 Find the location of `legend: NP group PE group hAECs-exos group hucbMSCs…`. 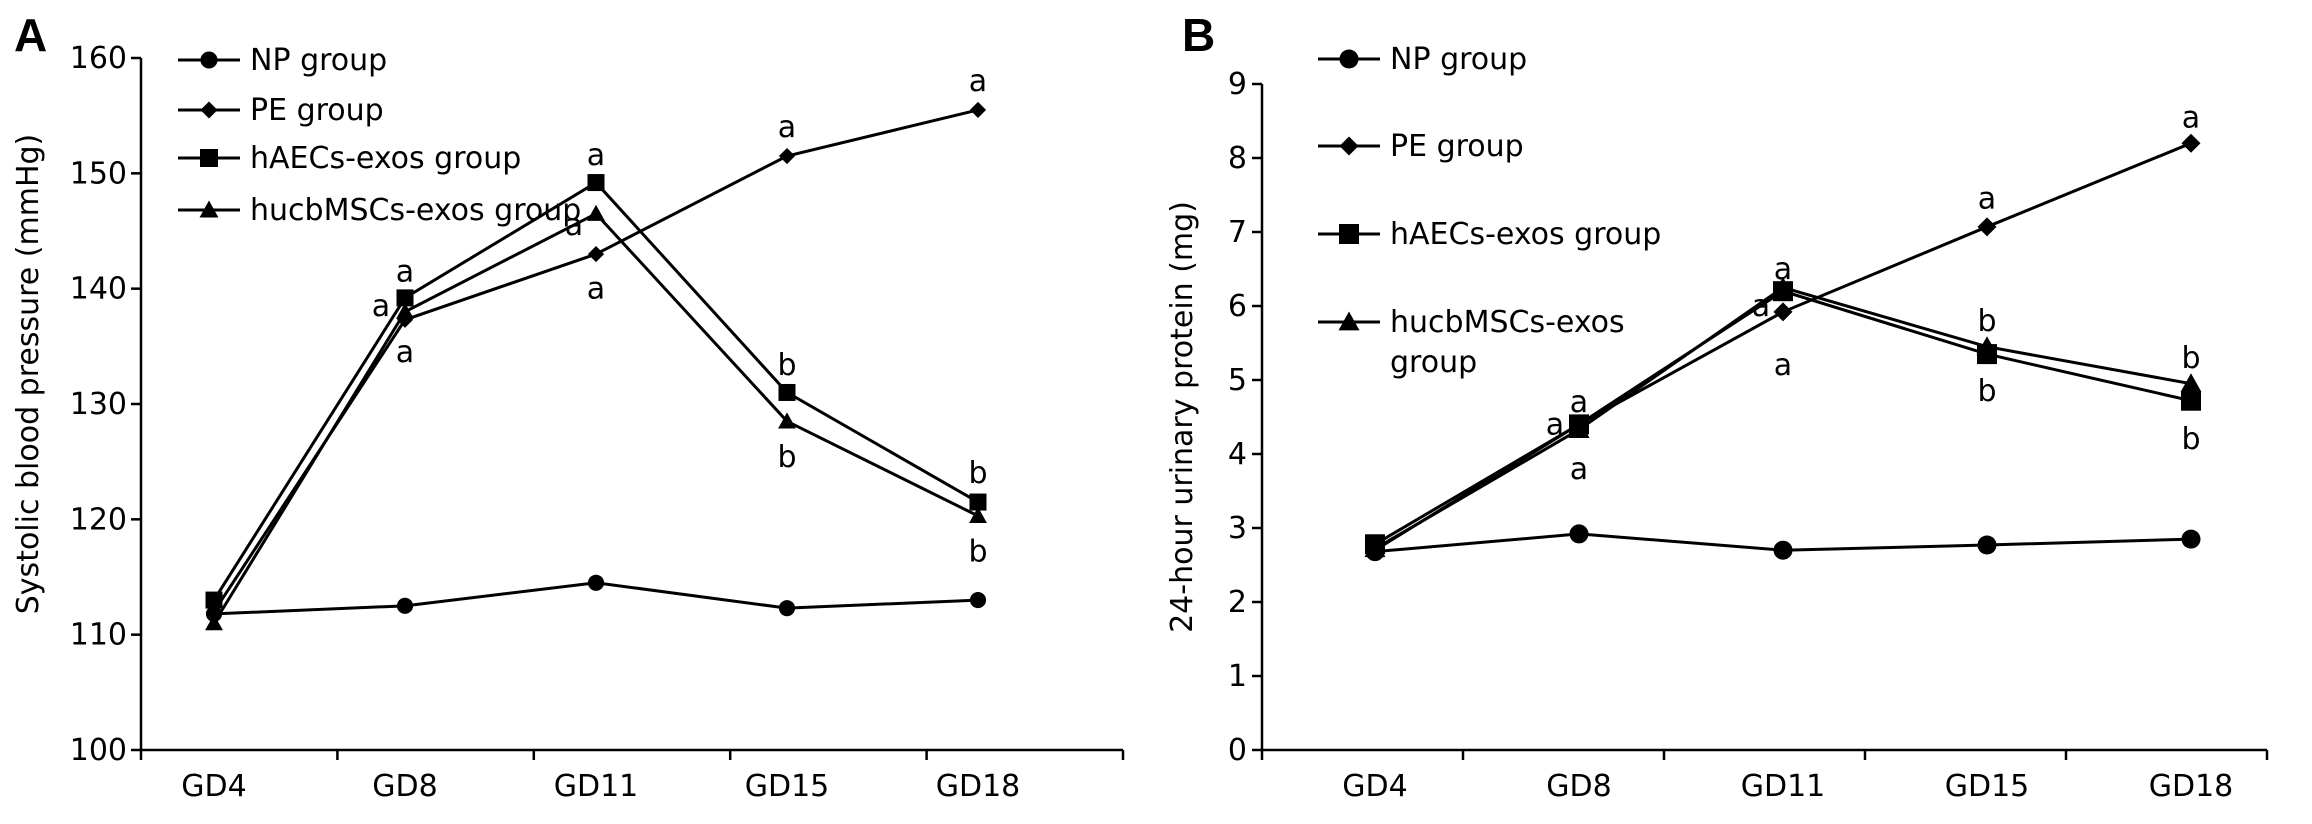

legend: NP group PE group hAECs-exos group hucbMSCs… is located at coordinates (379, 135).